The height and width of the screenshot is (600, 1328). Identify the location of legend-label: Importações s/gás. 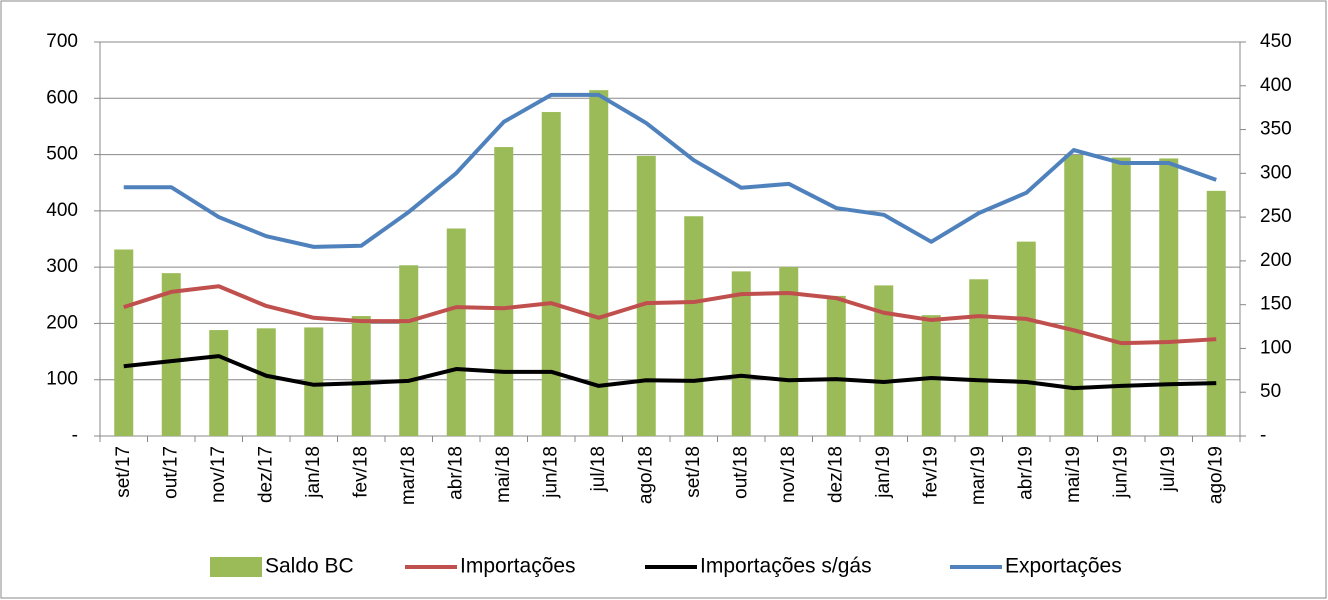
(786, 566).